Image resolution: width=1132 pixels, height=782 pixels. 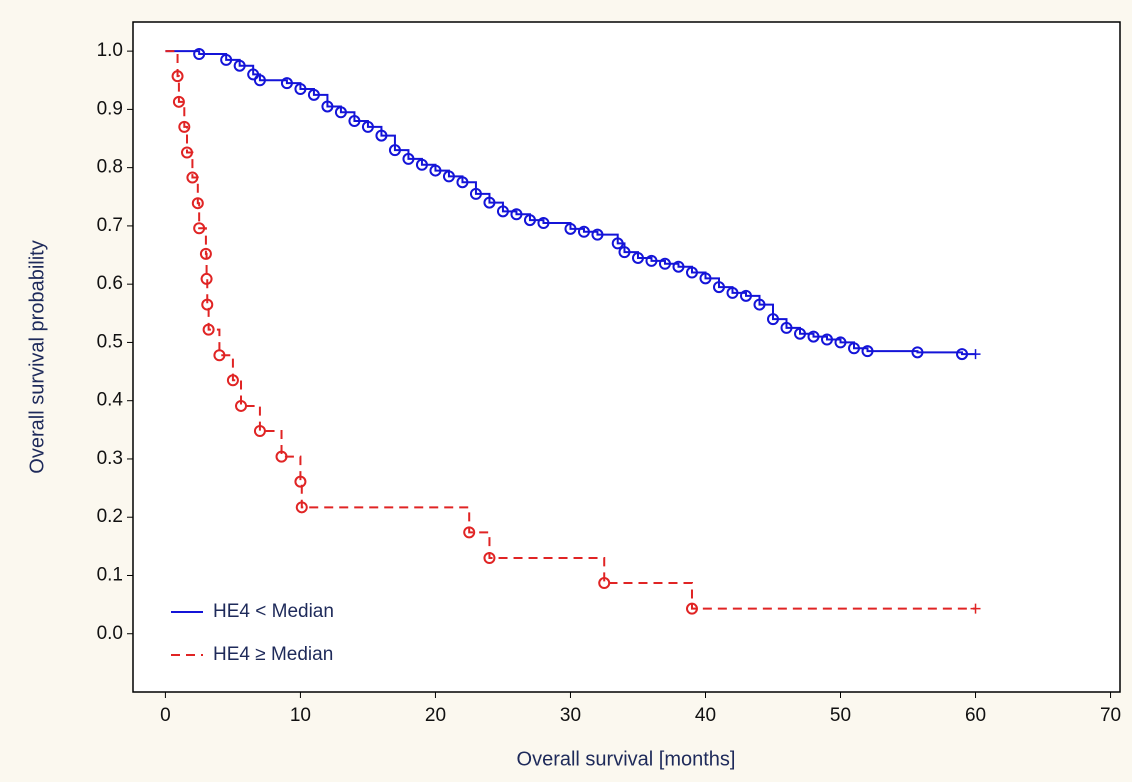 What do you see at coordinates (110, 341) in the screenshot?
I see `y-tick-label: 0.5` at bounding box center [110, 341].